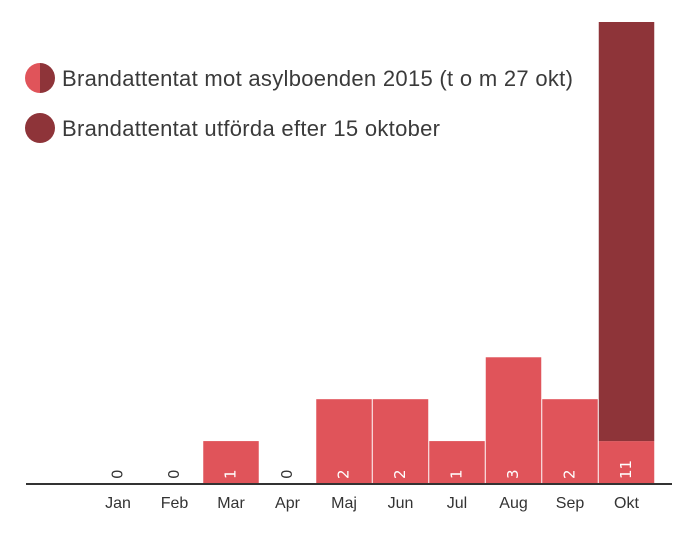 This screenshot has width=700, height=533. I want to click on data-label-jun: 2, so click(400, 474).